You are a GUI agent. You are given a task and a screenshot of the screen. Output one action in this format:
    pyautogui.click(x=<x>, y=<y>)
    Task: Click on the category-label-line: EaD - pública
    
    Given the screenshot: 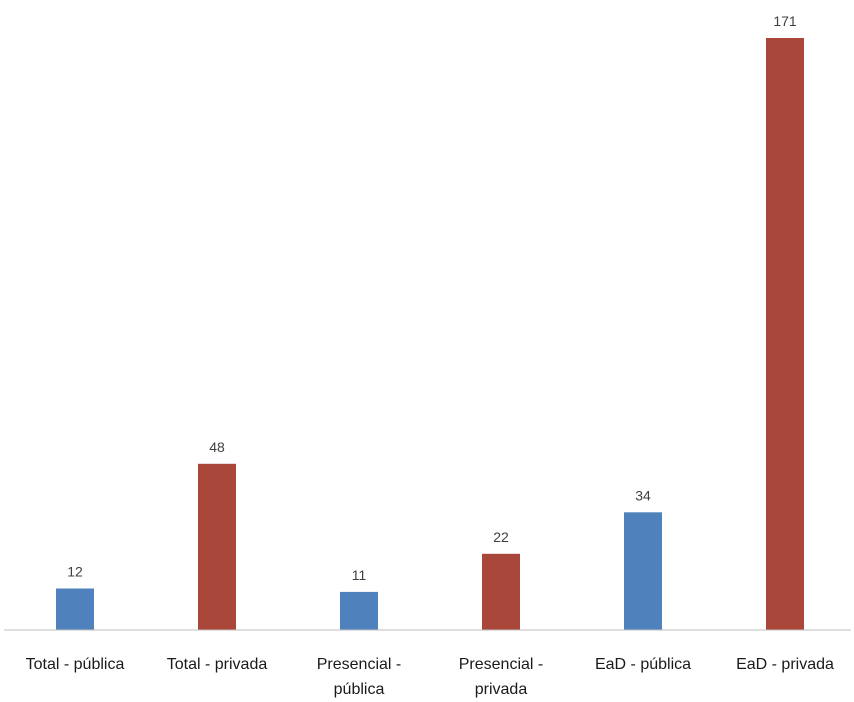 What is the action you would take?
    pyautogui.click(x=643, y=664)
    